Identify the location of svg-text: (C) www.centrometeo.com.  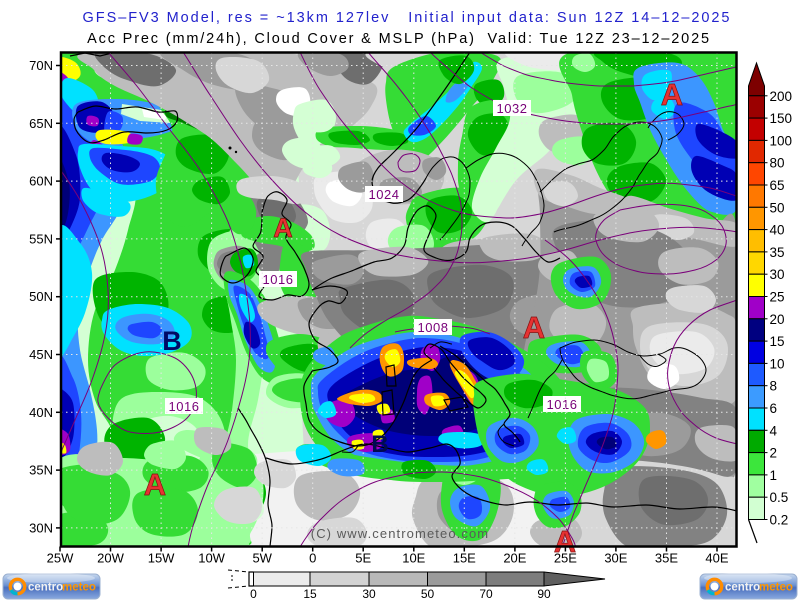
(400, 533).